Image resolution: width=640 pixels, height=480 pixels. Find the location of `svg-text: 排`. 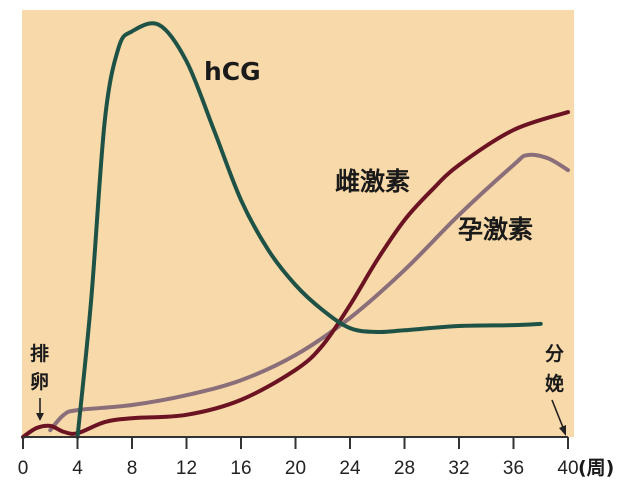

svg-text: 排 is located at coordinates (39, 353).